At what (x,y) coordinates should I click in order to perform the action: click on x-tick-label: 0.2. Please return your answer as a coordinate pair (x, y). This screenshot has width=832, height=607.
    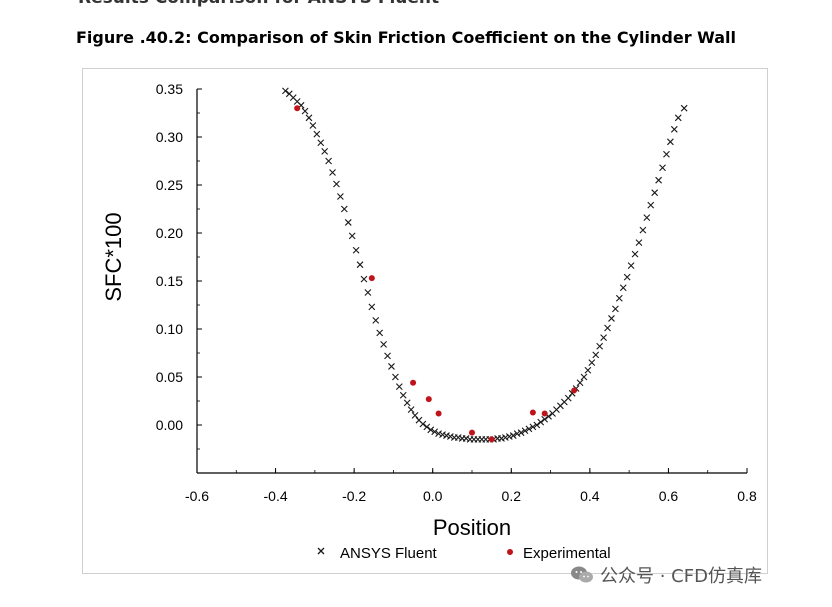
    Looking at the image, I should click on (512, 496).